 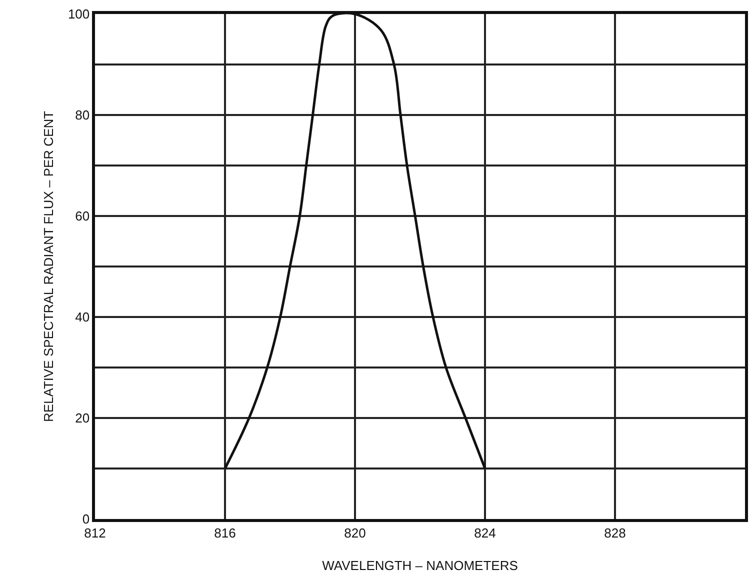 What do you see at coordinates (615, 532) in the screenshot?
I see `x-tick-label: 828` at bounding box center [615, 532].